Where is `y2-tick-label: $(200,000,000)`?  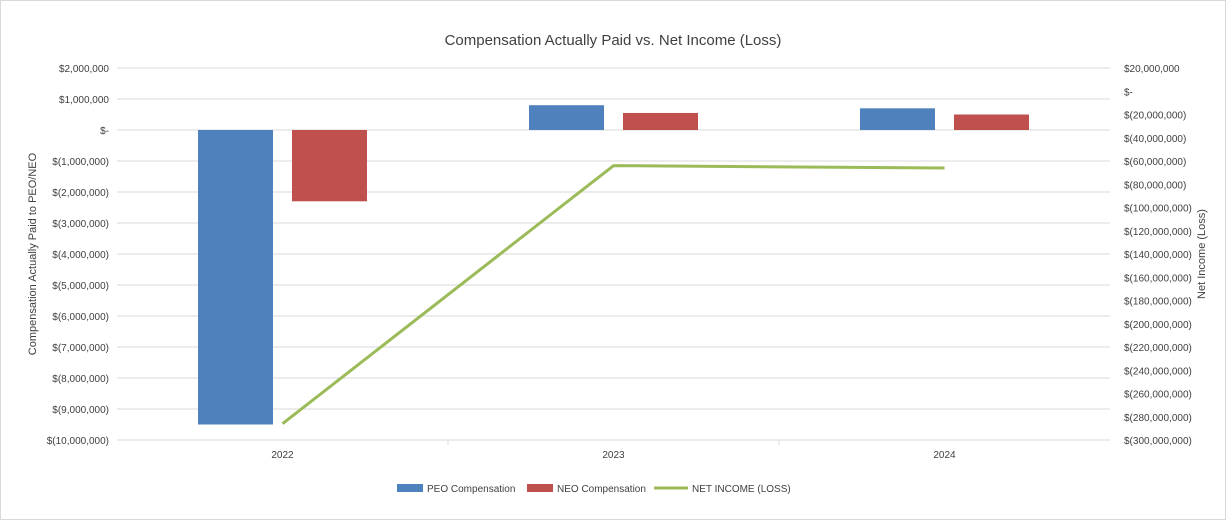 y2-tick-label: $(200,000,000) is located at coordinates (1158, 325).